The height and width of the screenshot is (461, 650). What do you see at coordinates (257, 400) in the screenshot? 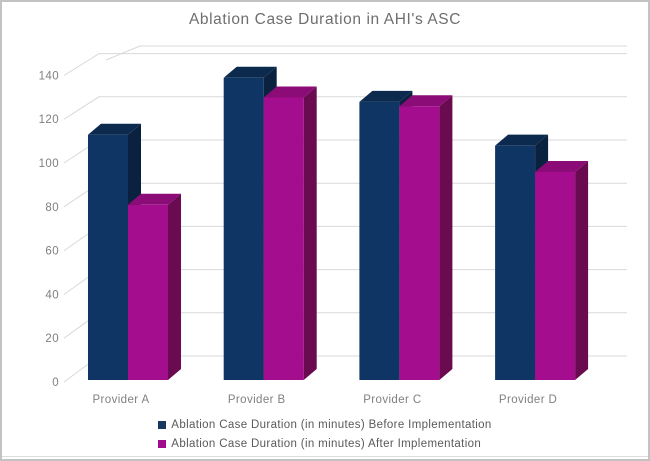
I see `category-label: Provider B` at bounding box center [257, 400].